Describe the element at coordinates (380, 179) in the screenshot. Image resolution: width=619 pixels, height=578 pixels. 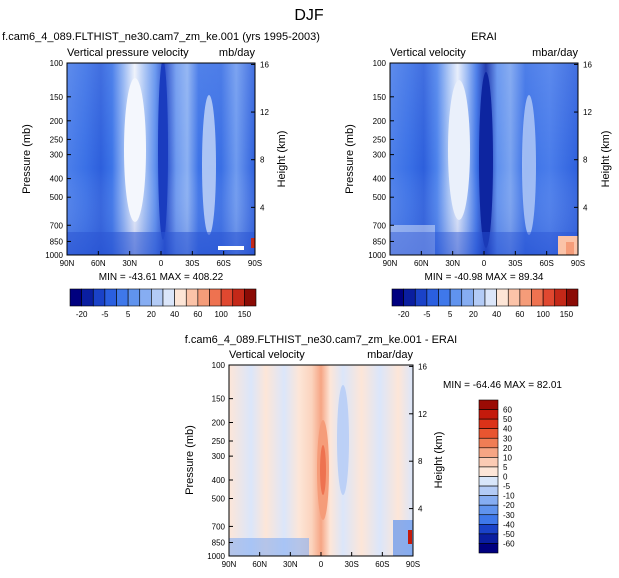
I see `obs-y-tick-label: 400` at that location.